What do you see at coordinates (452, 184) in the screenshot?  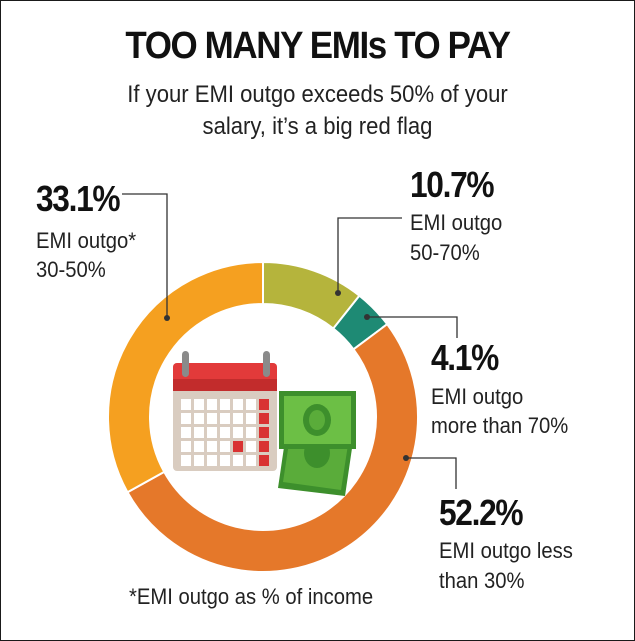 I see `pct-50-70: 10.7%` at bounding box center [452, 184].